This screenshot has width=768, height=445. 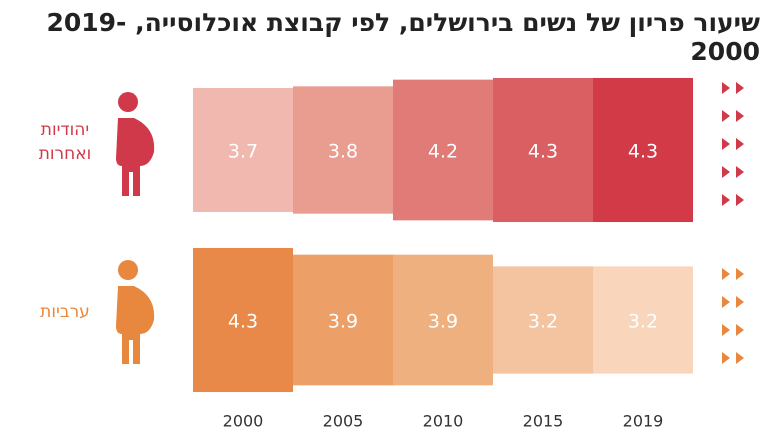 I want to click on value-label: 3.8, so click(x=343, y=152).